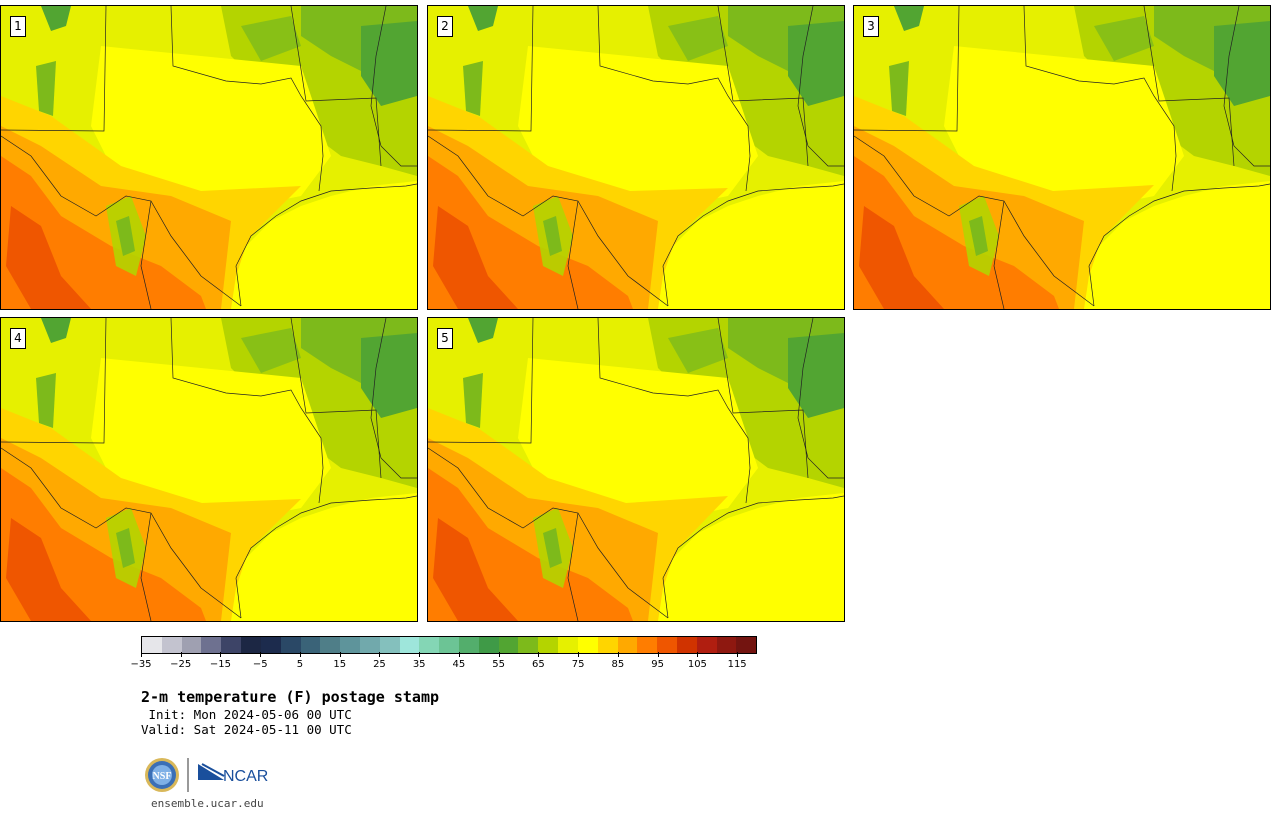 Image resolution: width=1280 pixels, height=815 pixels. What do you see at coordinates (737, 664) in the screenshot?
I see `colorbar-tick-label: 115` at bounding box center [737, 664].